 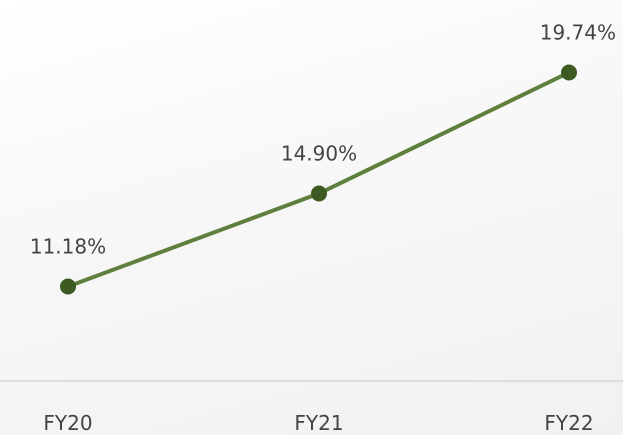 What do you see at coordinates (568, 423) in the screenshot?
I see `x-tick-fy22: FY22` at bounding box center [568, 423].